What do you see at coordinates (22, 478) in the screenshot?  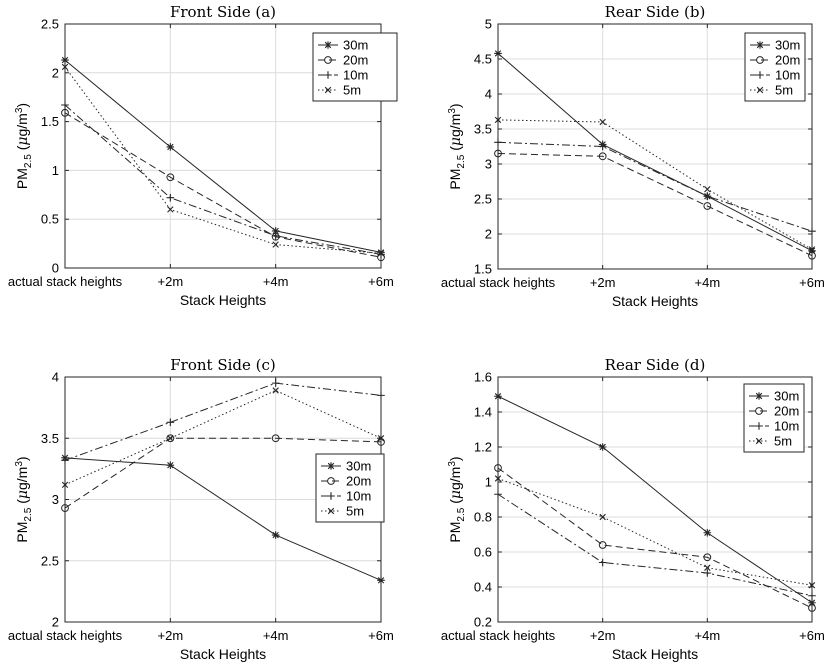 I see `y-label-unit: g/m` at bounding box center [22, 478].